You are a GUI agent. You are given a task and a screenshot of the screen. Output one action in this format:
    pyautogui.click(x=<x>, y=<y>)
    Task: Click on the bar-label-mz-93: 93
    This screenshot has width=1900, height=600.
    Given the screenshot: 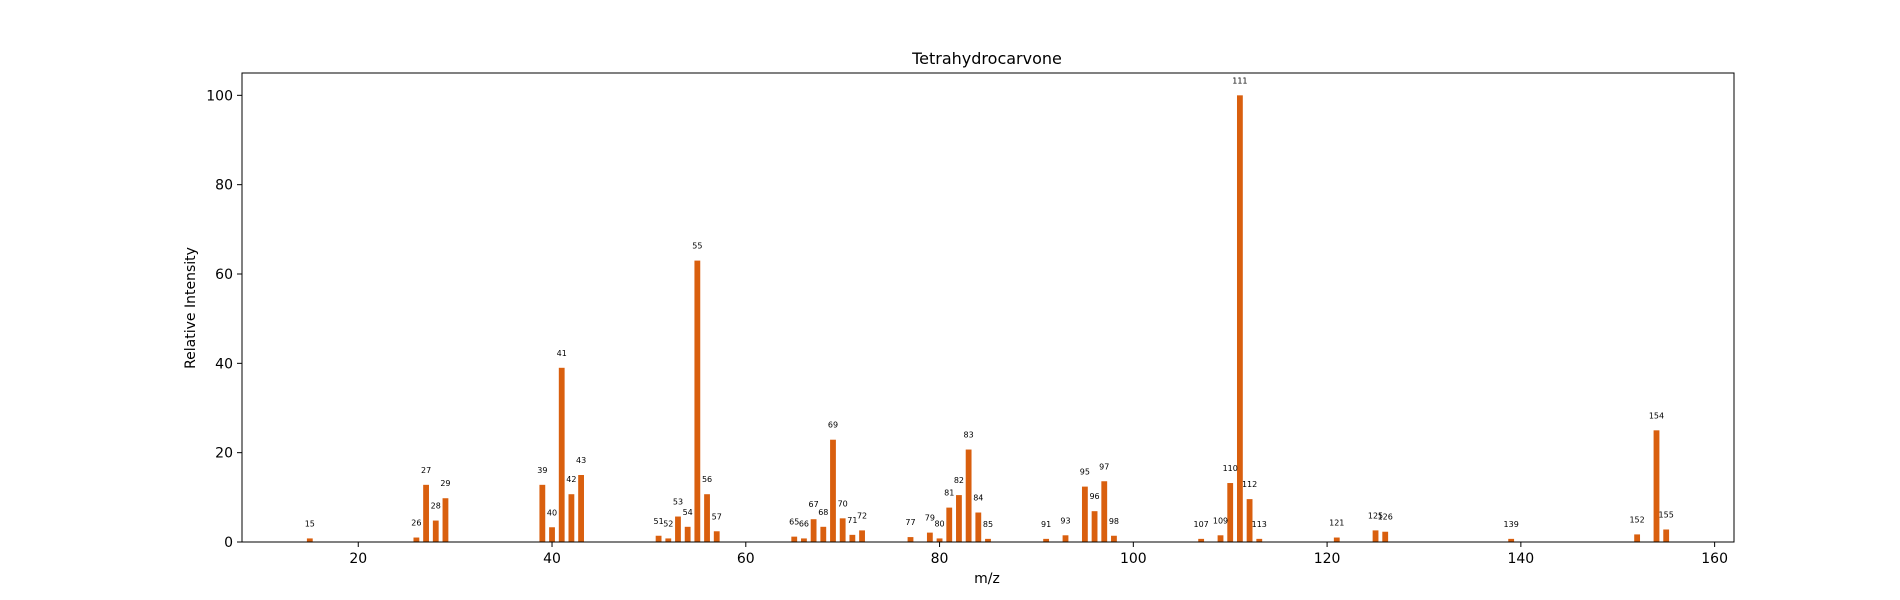 What is the action you would take?
    pyautogui.click(x=1065, y=520)
    